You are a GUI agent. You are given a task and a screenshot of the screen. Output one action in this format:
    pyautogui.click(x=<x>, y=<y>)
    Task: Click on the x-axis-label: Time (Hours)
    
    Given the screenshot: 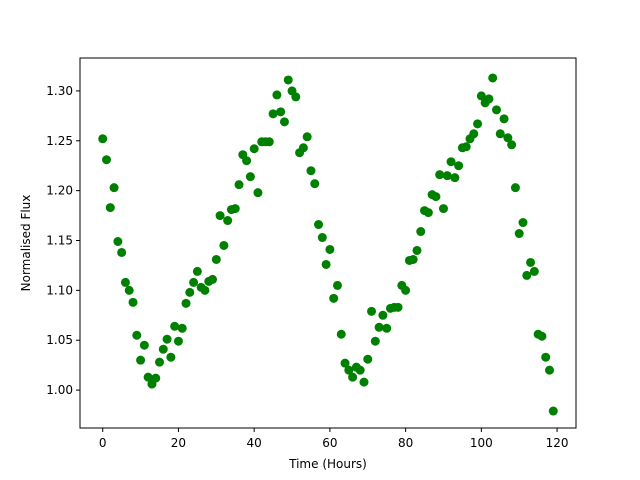 What is the action you would take?
    pyautogui.click(x=327, y=464)
    